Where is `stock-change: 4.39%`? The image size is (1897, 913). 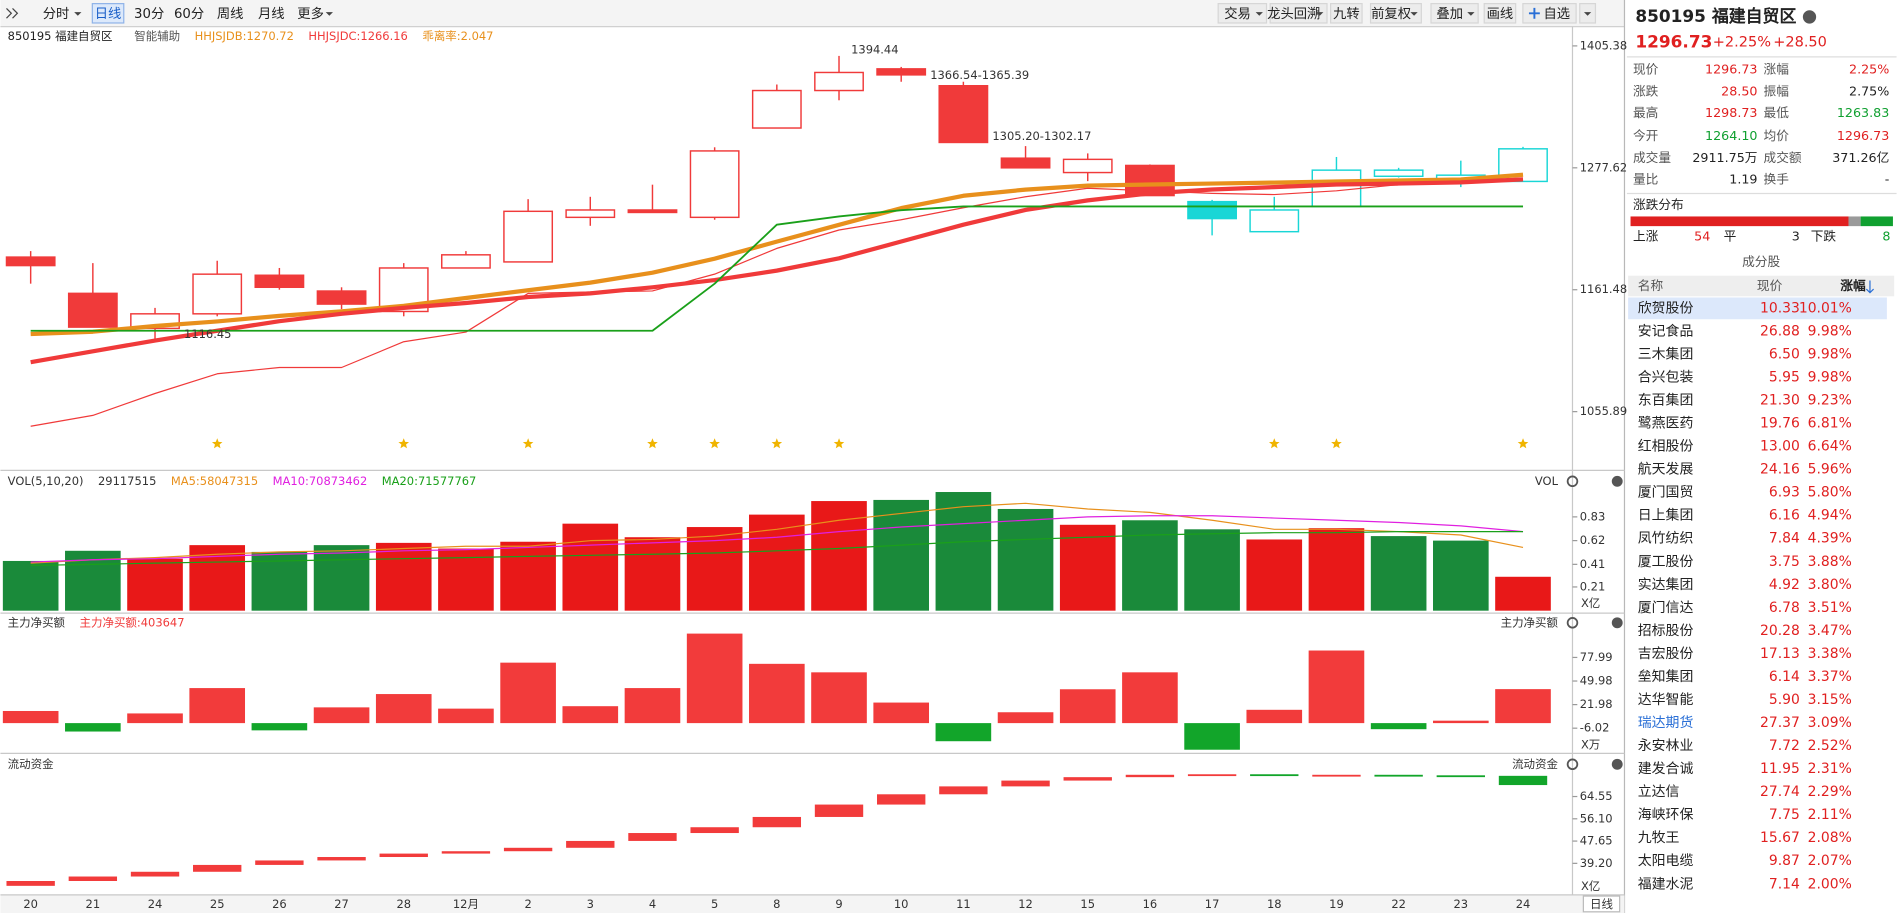 stock-change: 4.39% is located at coordinates (1830, 539).